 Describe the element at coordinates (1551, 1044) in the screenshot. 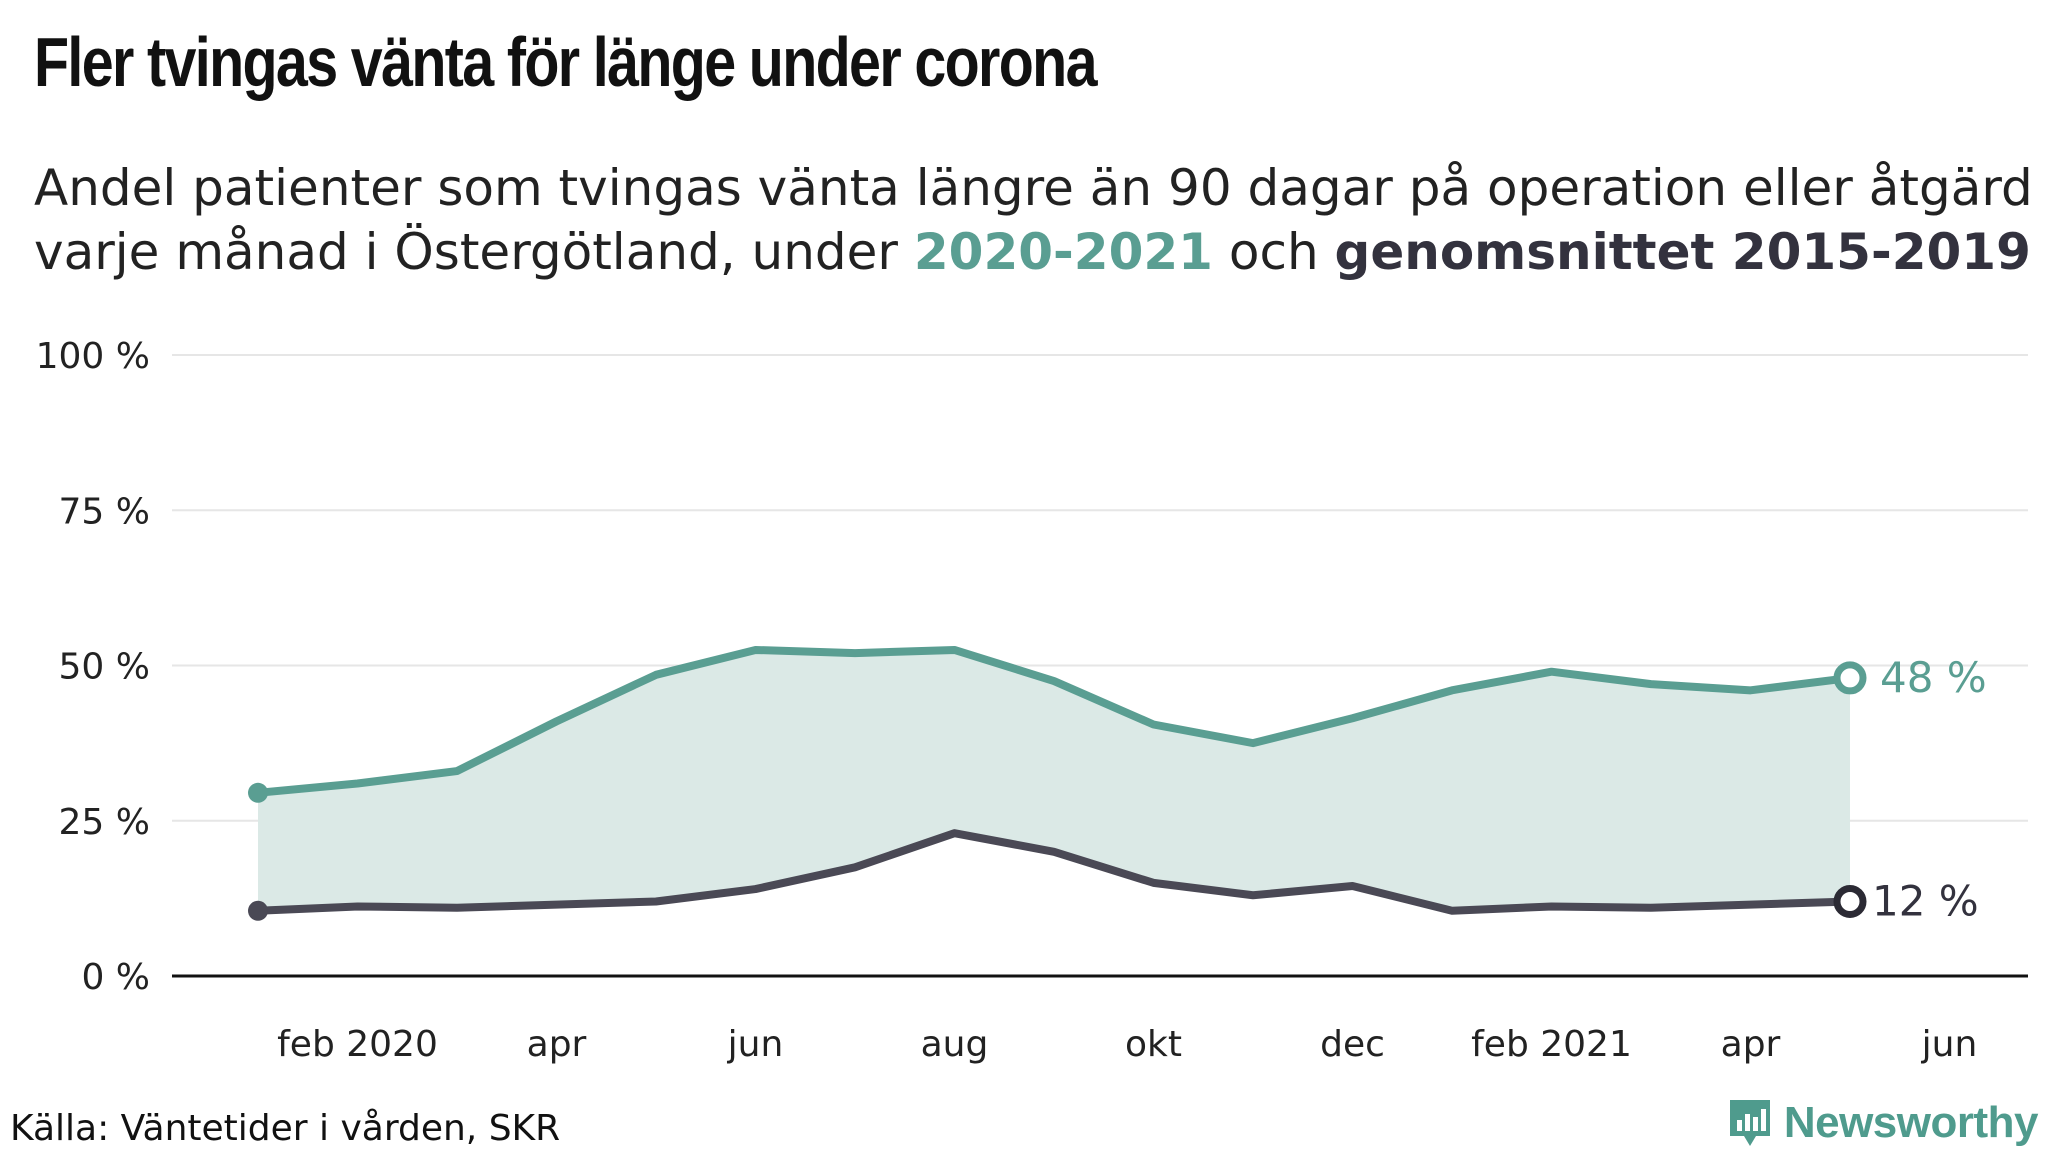

I see `x-tick-label: feb 2021` at that location.